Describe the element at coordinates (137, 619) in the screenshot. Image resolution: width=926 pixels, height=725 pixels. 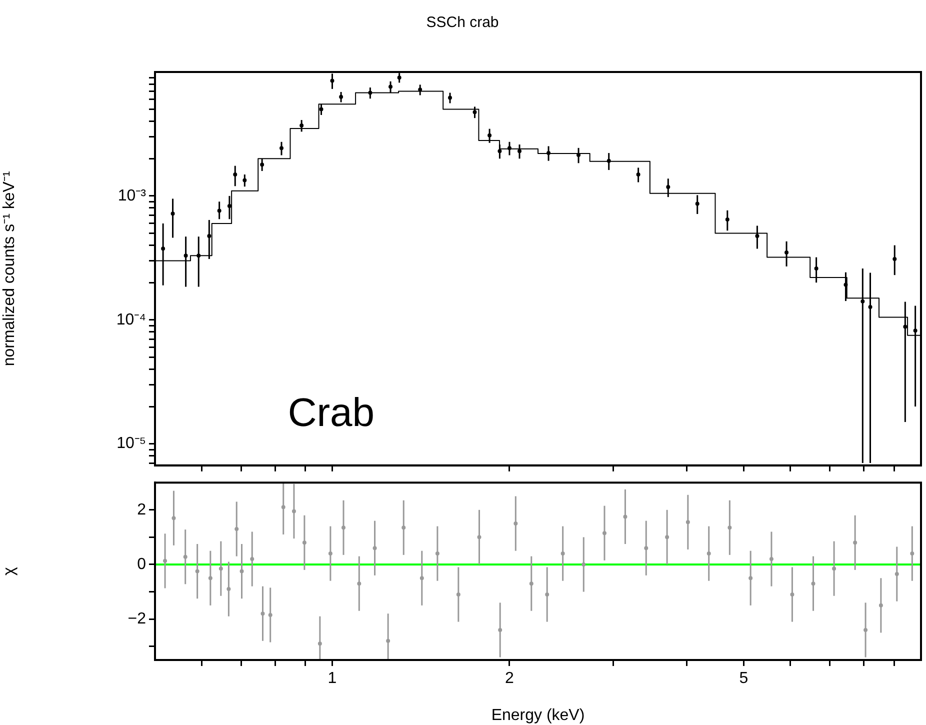
I see `y-tick-label: −2` at that location.